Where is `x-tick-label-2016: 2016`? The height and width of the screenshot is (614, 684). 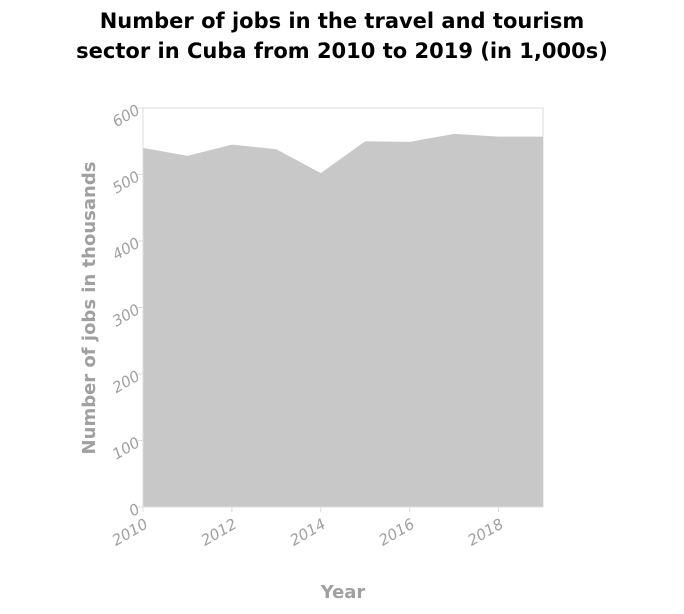
x-tick-label-2016: 2016 is located at coordinates (397, 532).